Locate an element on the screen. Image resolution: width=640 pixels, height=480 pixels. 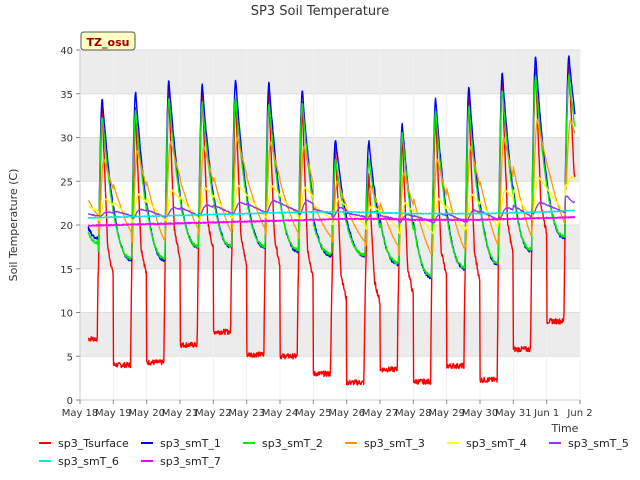
y-tick-label: 25 is located at coordinates (66, 182).